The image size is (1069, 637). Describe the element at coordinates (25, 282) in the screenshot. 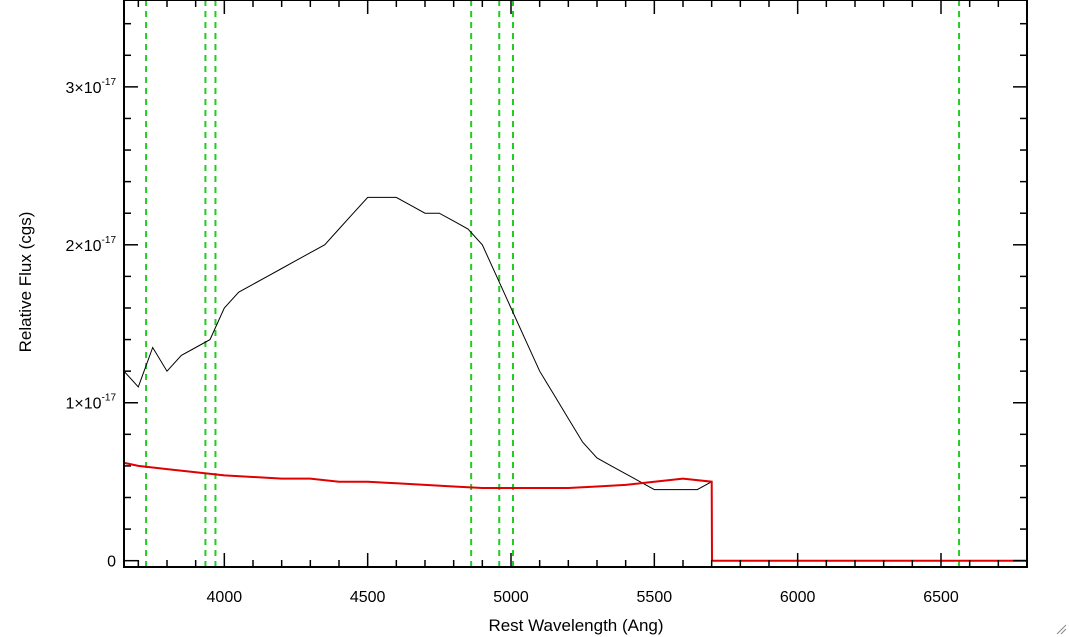

I see `y-axis-title: Relative Flux (cgs)` at that location.